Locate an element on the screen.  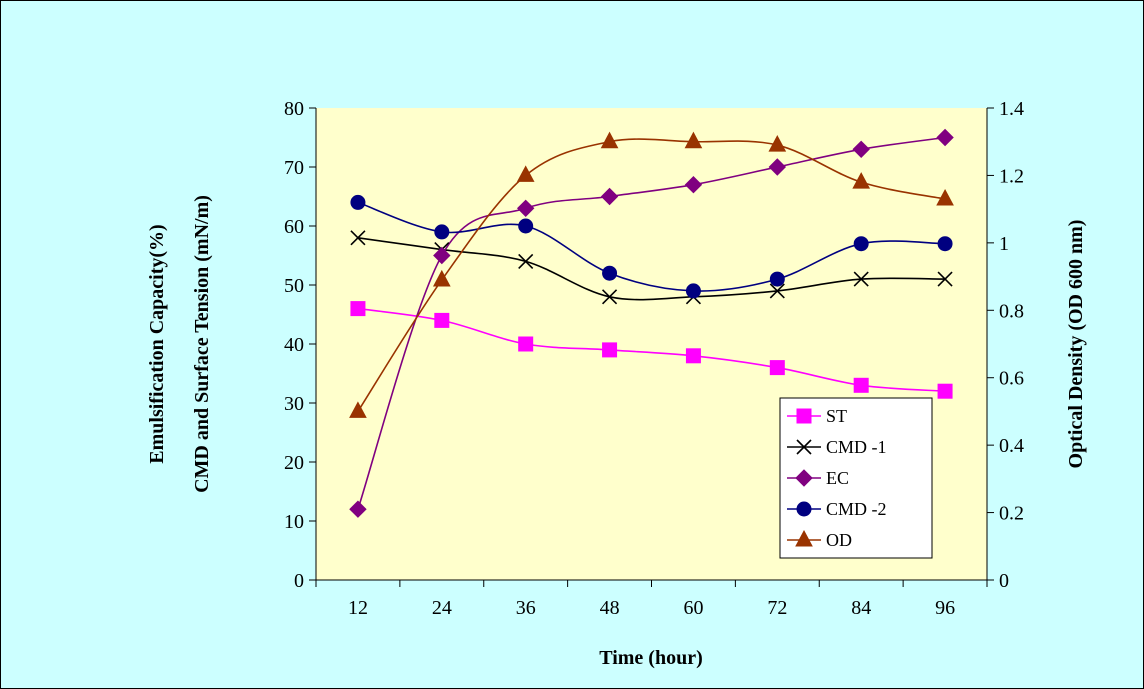
legend-marker-ec is located at coordinates (804, 478).